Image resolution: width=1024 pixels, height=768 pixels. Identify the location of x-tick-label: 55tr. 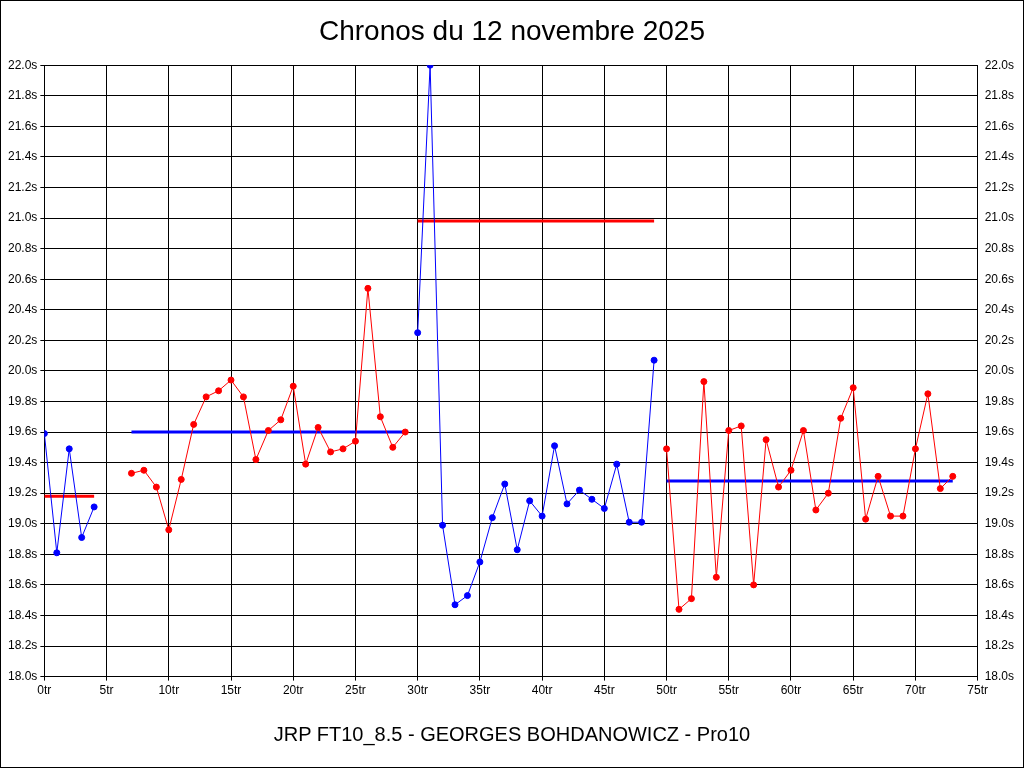
(729, 690).